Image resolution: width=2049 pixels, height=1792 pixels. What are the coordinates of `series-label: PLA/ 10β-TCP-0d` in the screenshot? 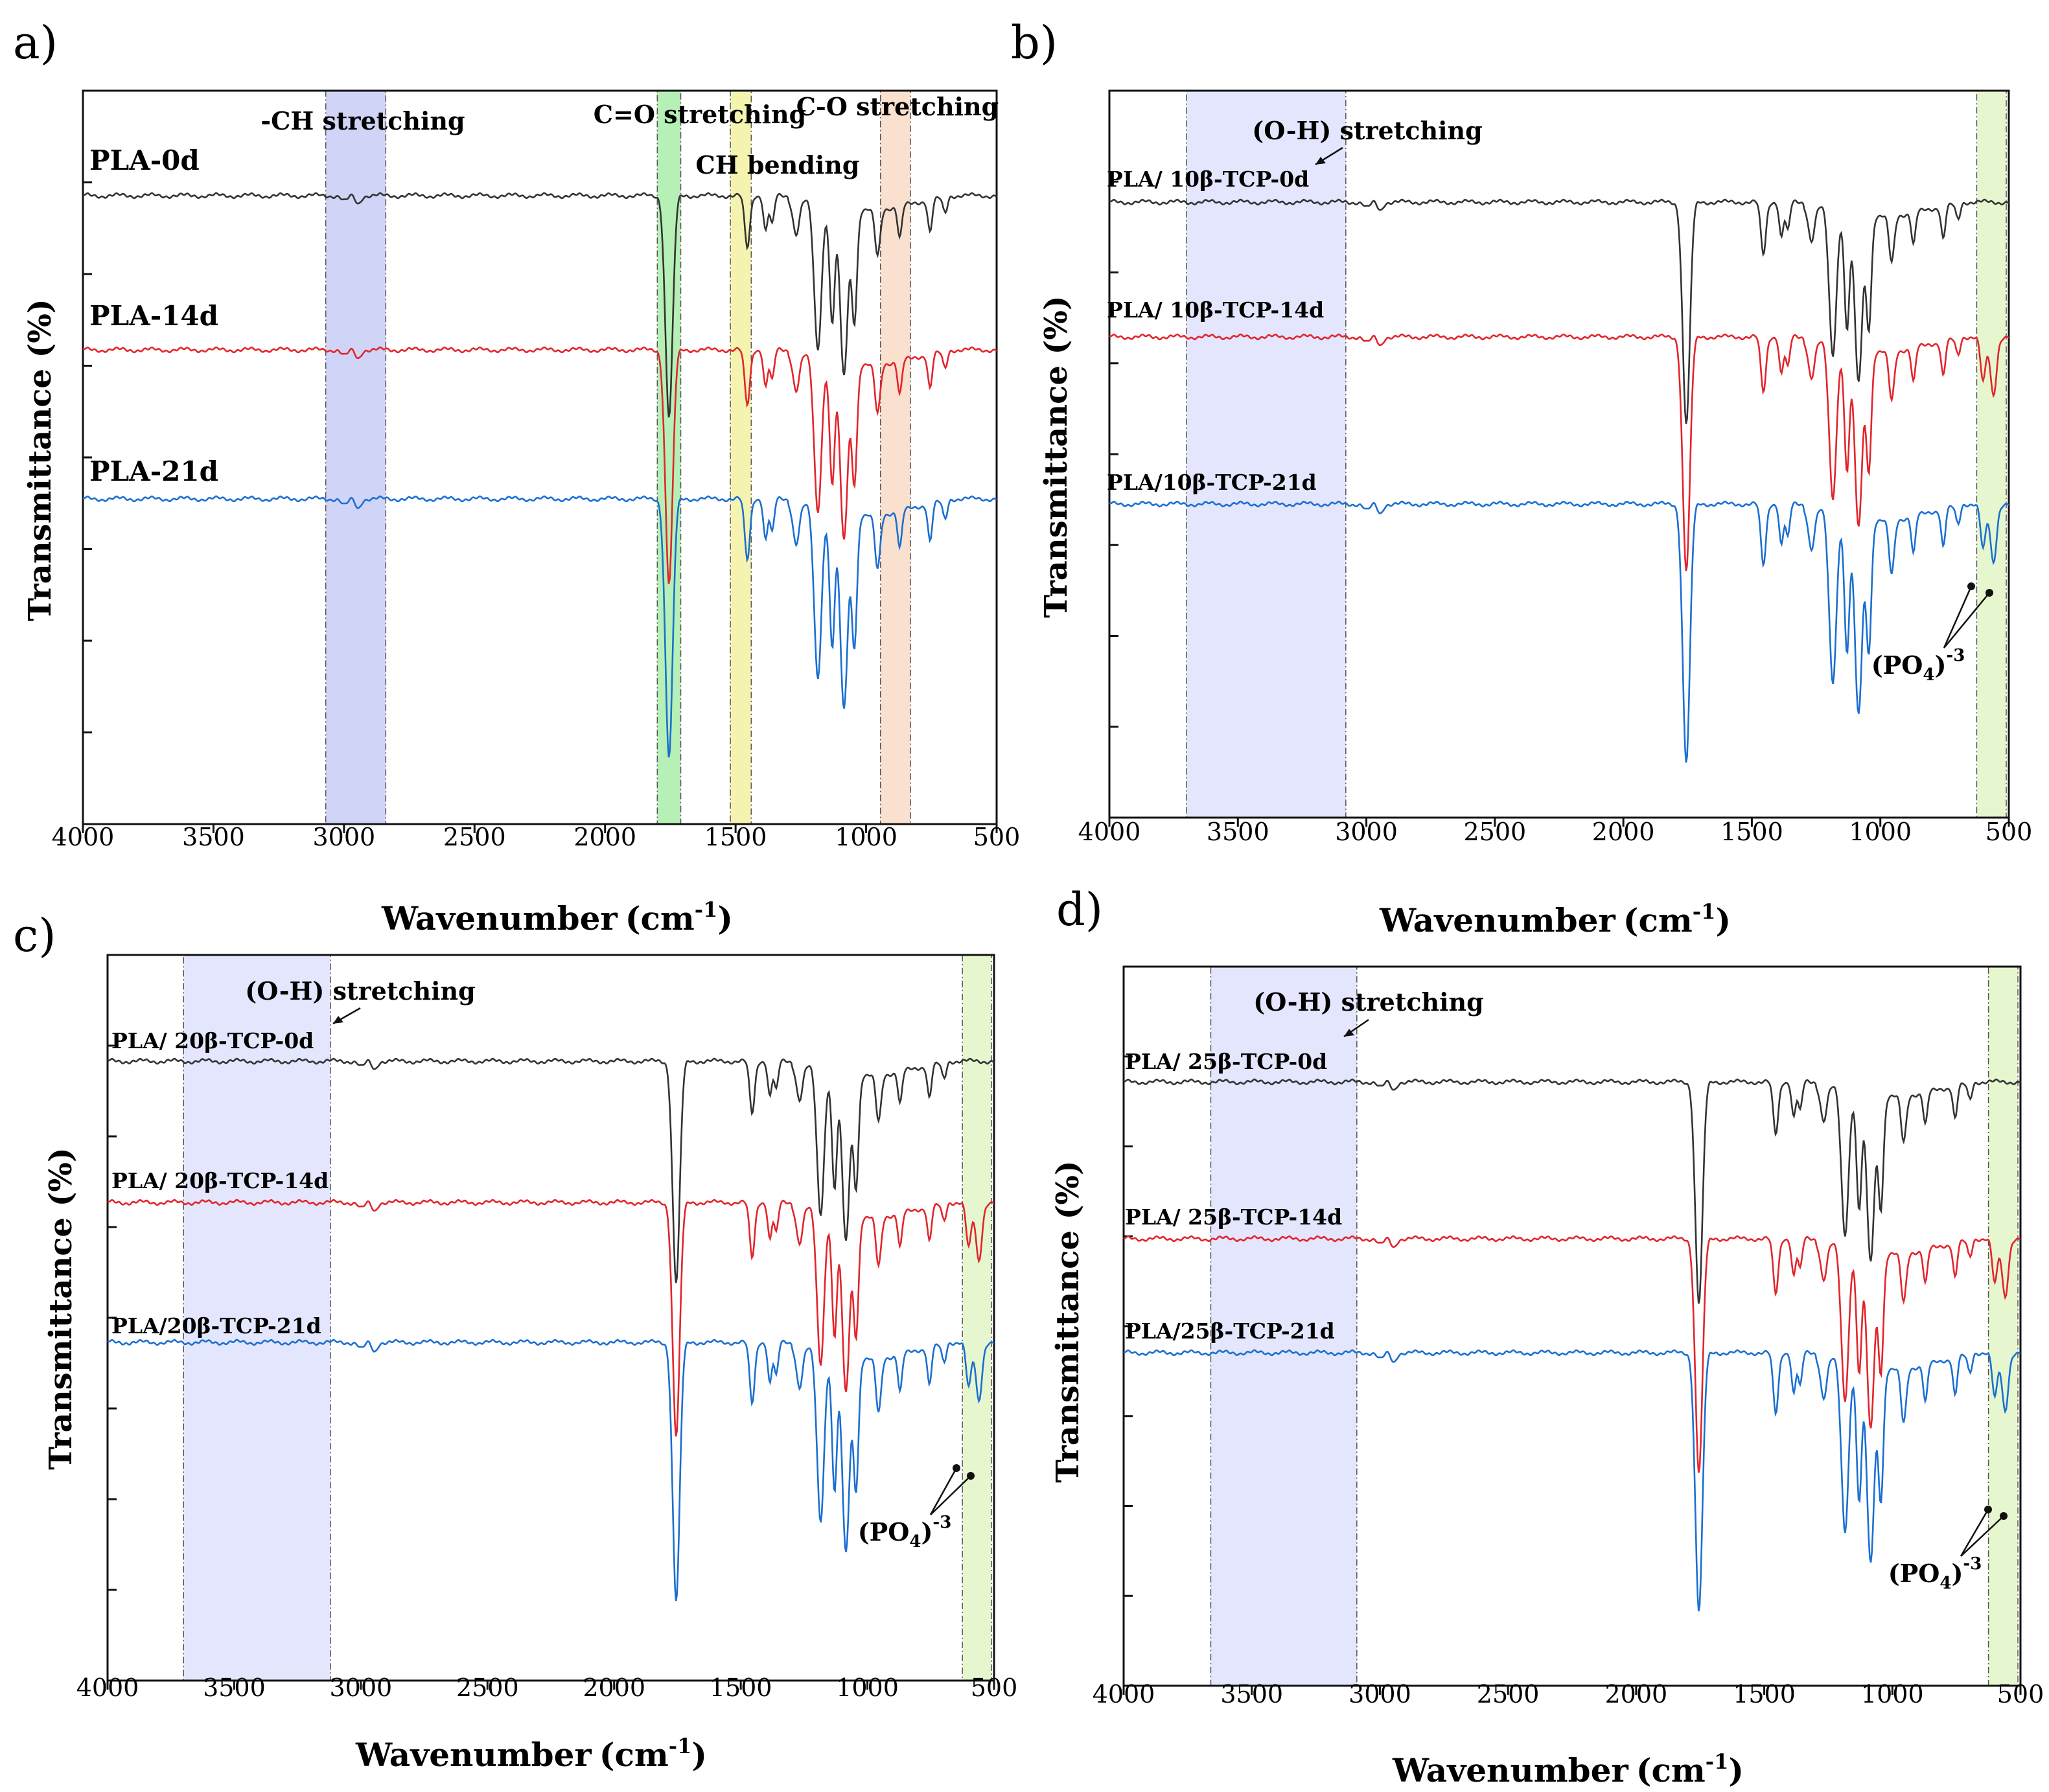 It's located at (1208, 179).